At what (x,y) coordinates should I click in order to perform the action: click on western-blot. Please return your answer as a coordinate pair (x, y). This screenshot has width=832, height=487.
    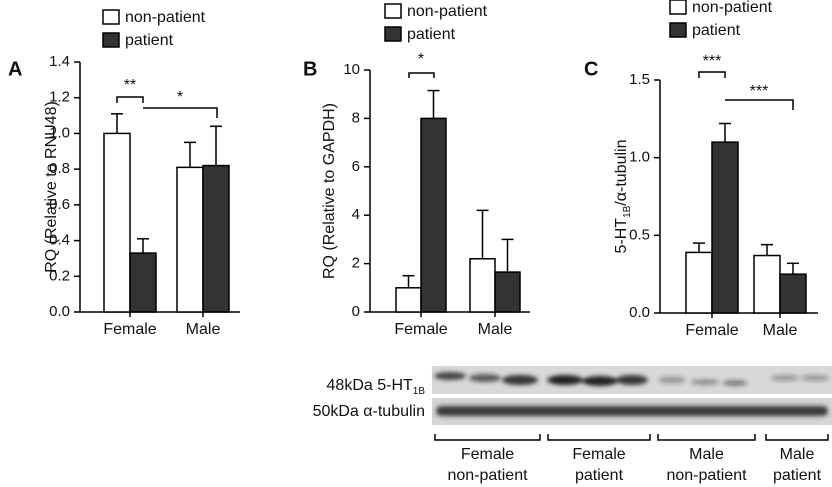
    Looking at the image, I should click on (632, 395).